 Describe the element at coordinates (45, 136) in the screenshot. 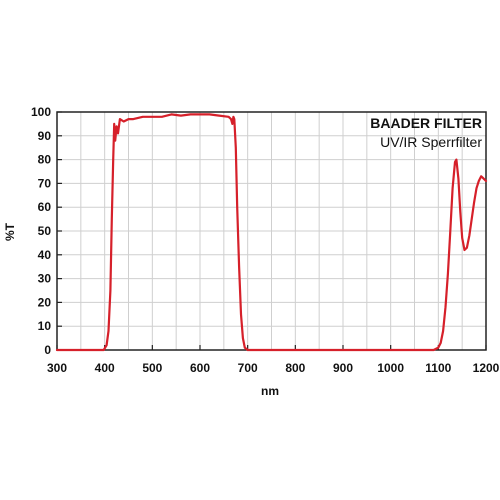

I see `y-tick-label: 90` at that location.